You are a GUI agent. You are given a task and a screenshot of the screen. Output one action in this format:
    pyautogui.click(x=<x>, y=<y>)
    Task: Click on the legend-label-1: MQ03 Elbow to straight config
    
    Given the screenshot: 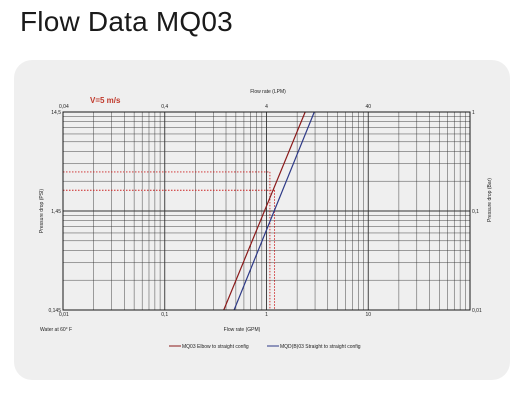 What is the action you would take?
    pyautogui.click(x=215, y=347)
    